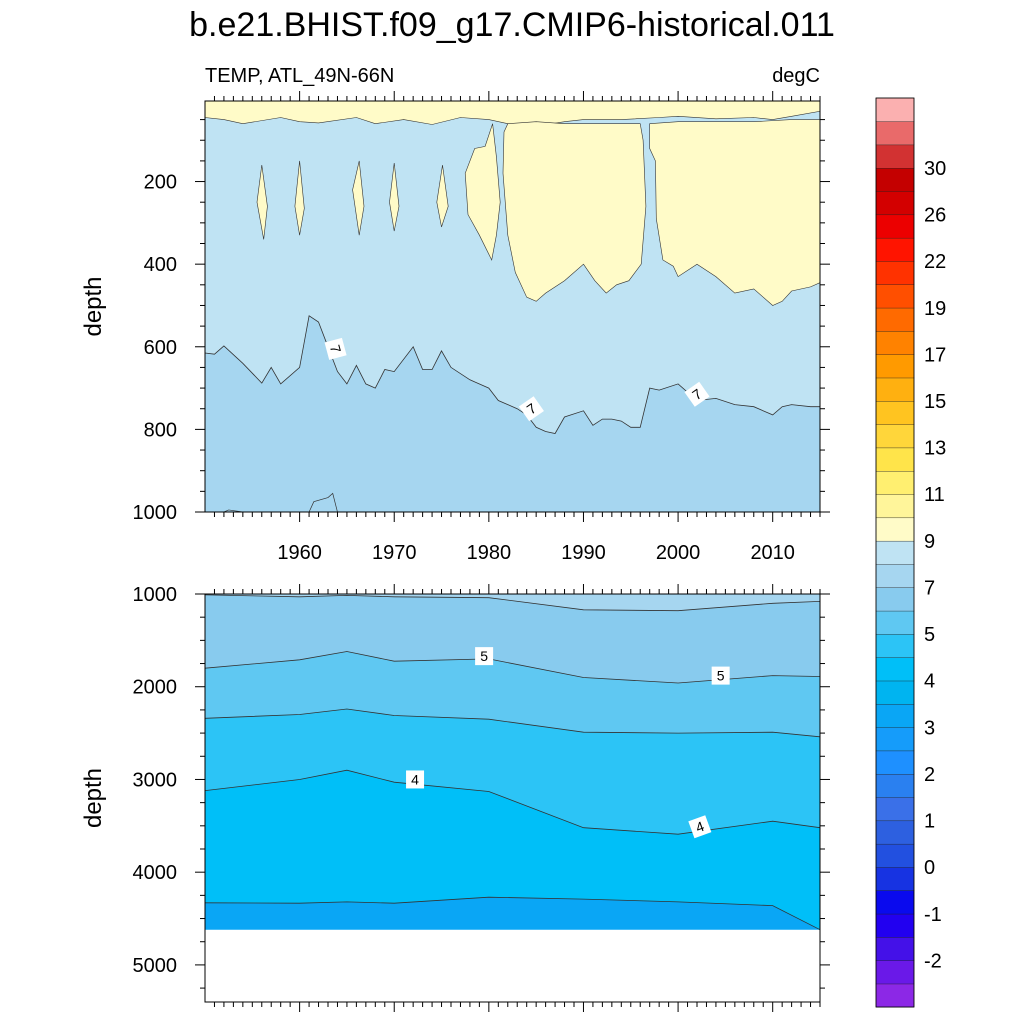 The height and width of the screenshot is (1024, 1024). I want to click on lower-contour-label-1: 5, so click(720, 675).